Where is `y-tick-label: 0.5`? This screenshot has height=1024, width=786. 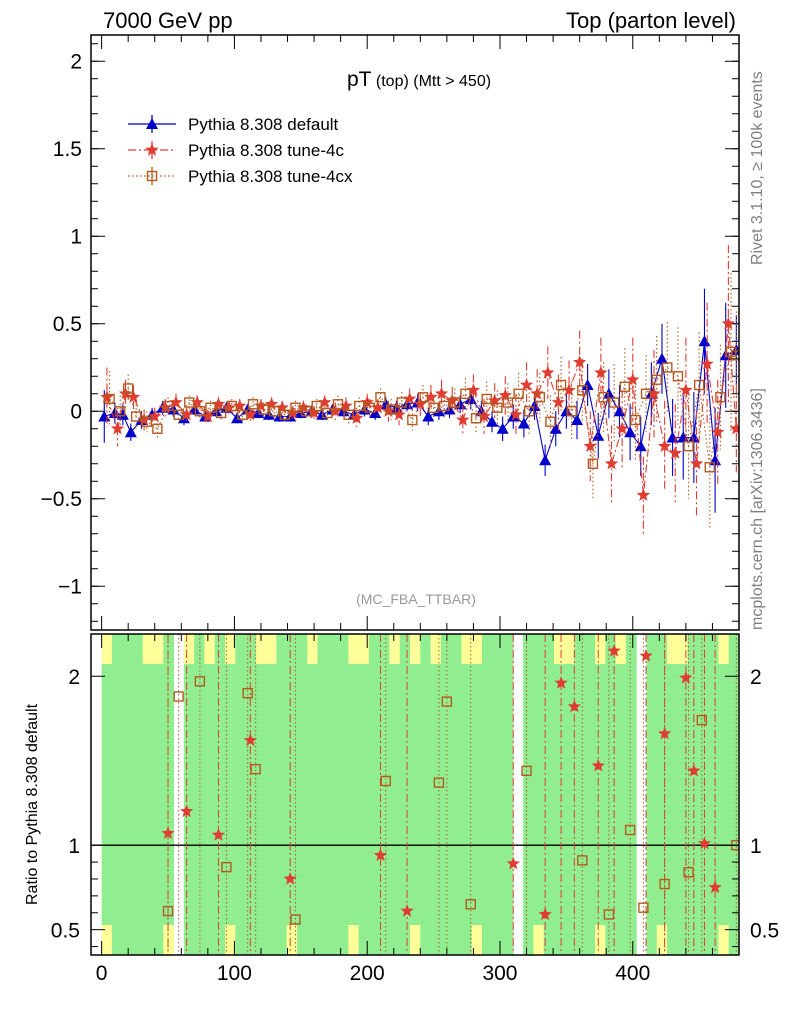
y-tick-label: 0.5 is located at coordinates (67, 324).